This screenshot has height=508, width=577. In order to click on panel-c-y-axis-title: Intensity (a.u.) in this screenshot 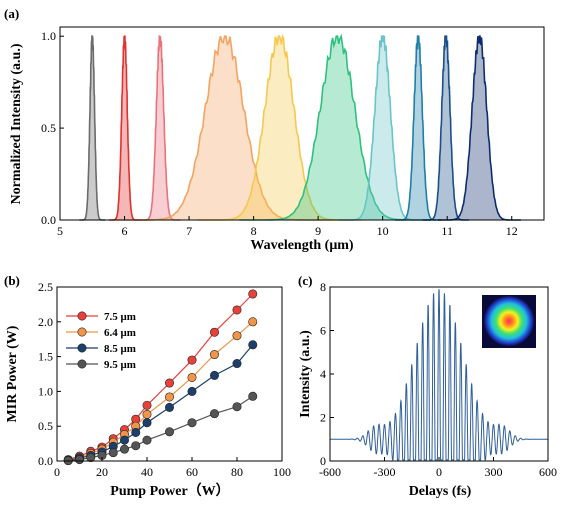, I will do `click(305, 374)`.